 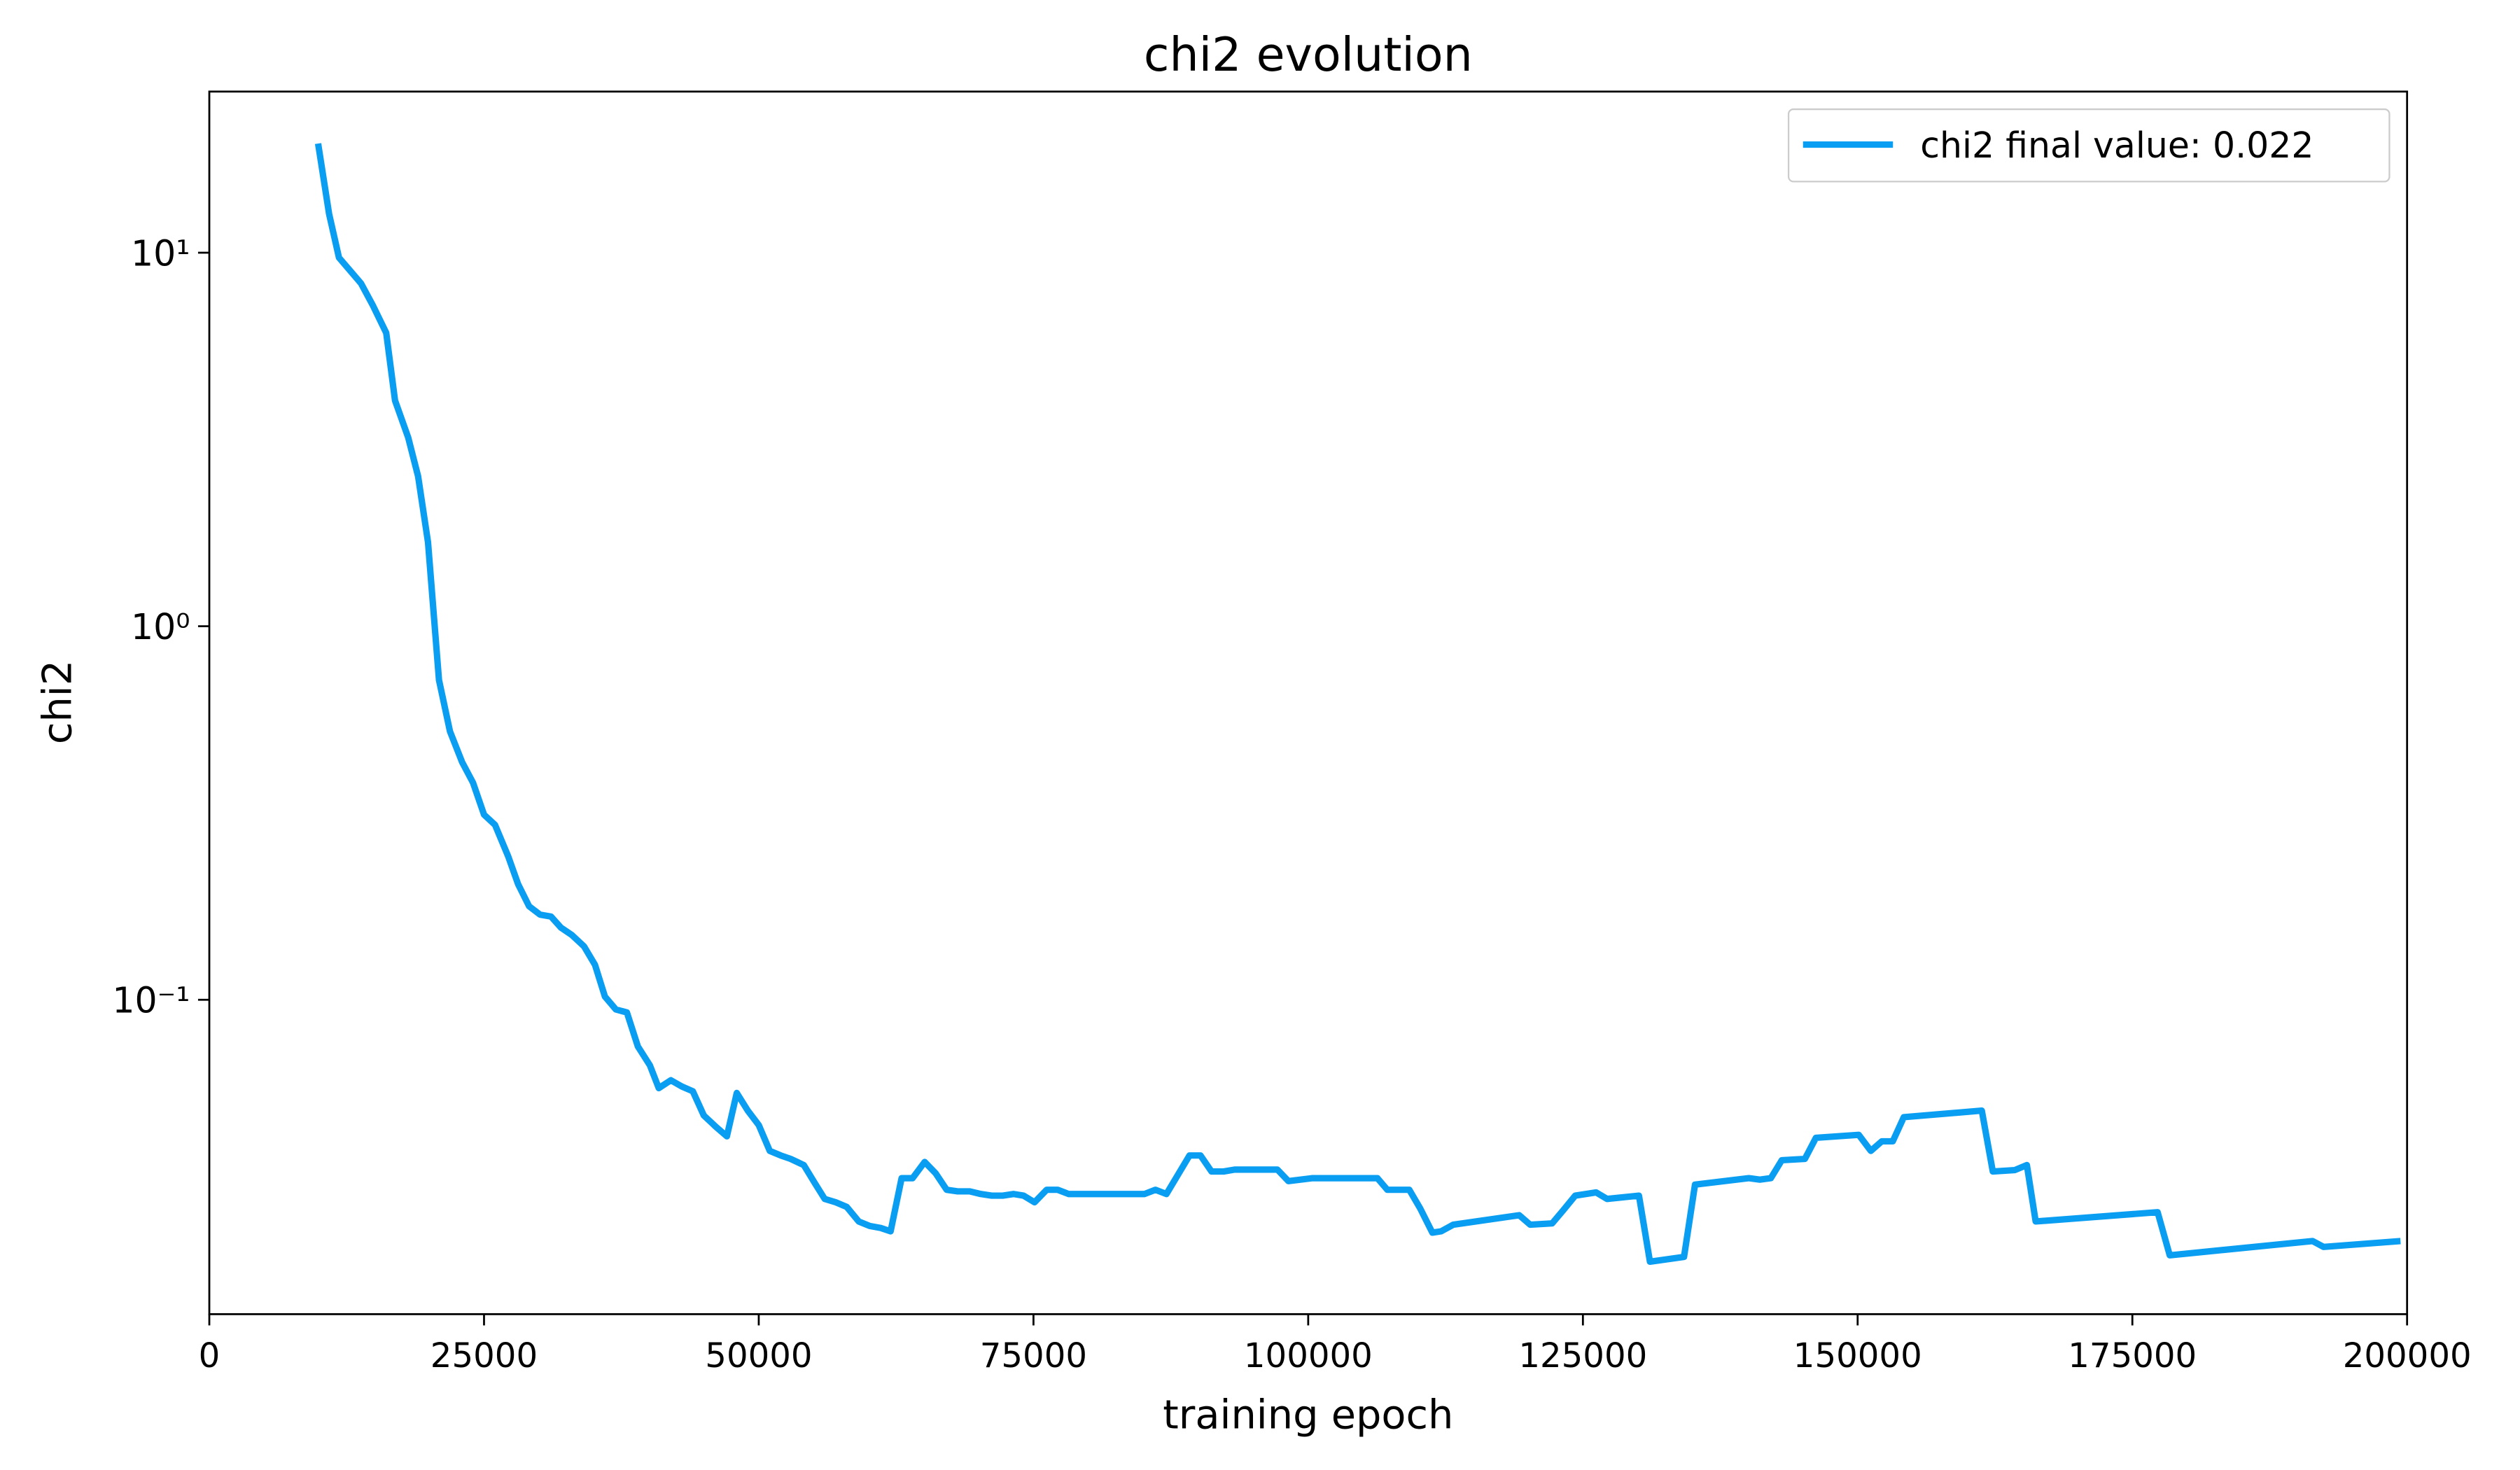 What do you see at coordinates (151, 1000) in the screenshot?
I see `y-tick-label: 10⁻¹` at bounding box center [151, 1000].